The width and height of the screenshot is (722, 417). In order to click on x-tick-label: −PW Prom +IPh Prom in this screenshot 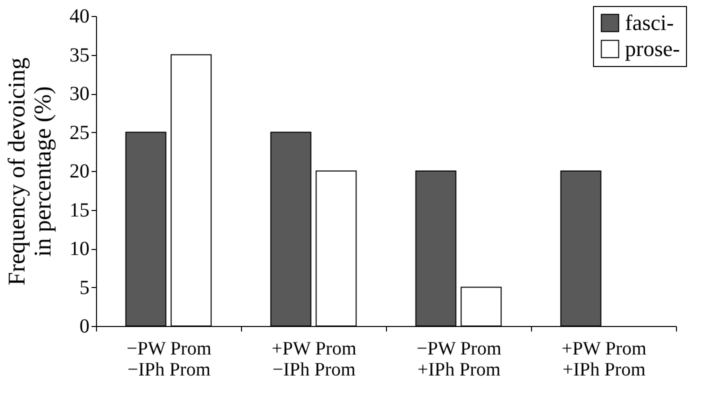, I will do `click(459, 359)`.